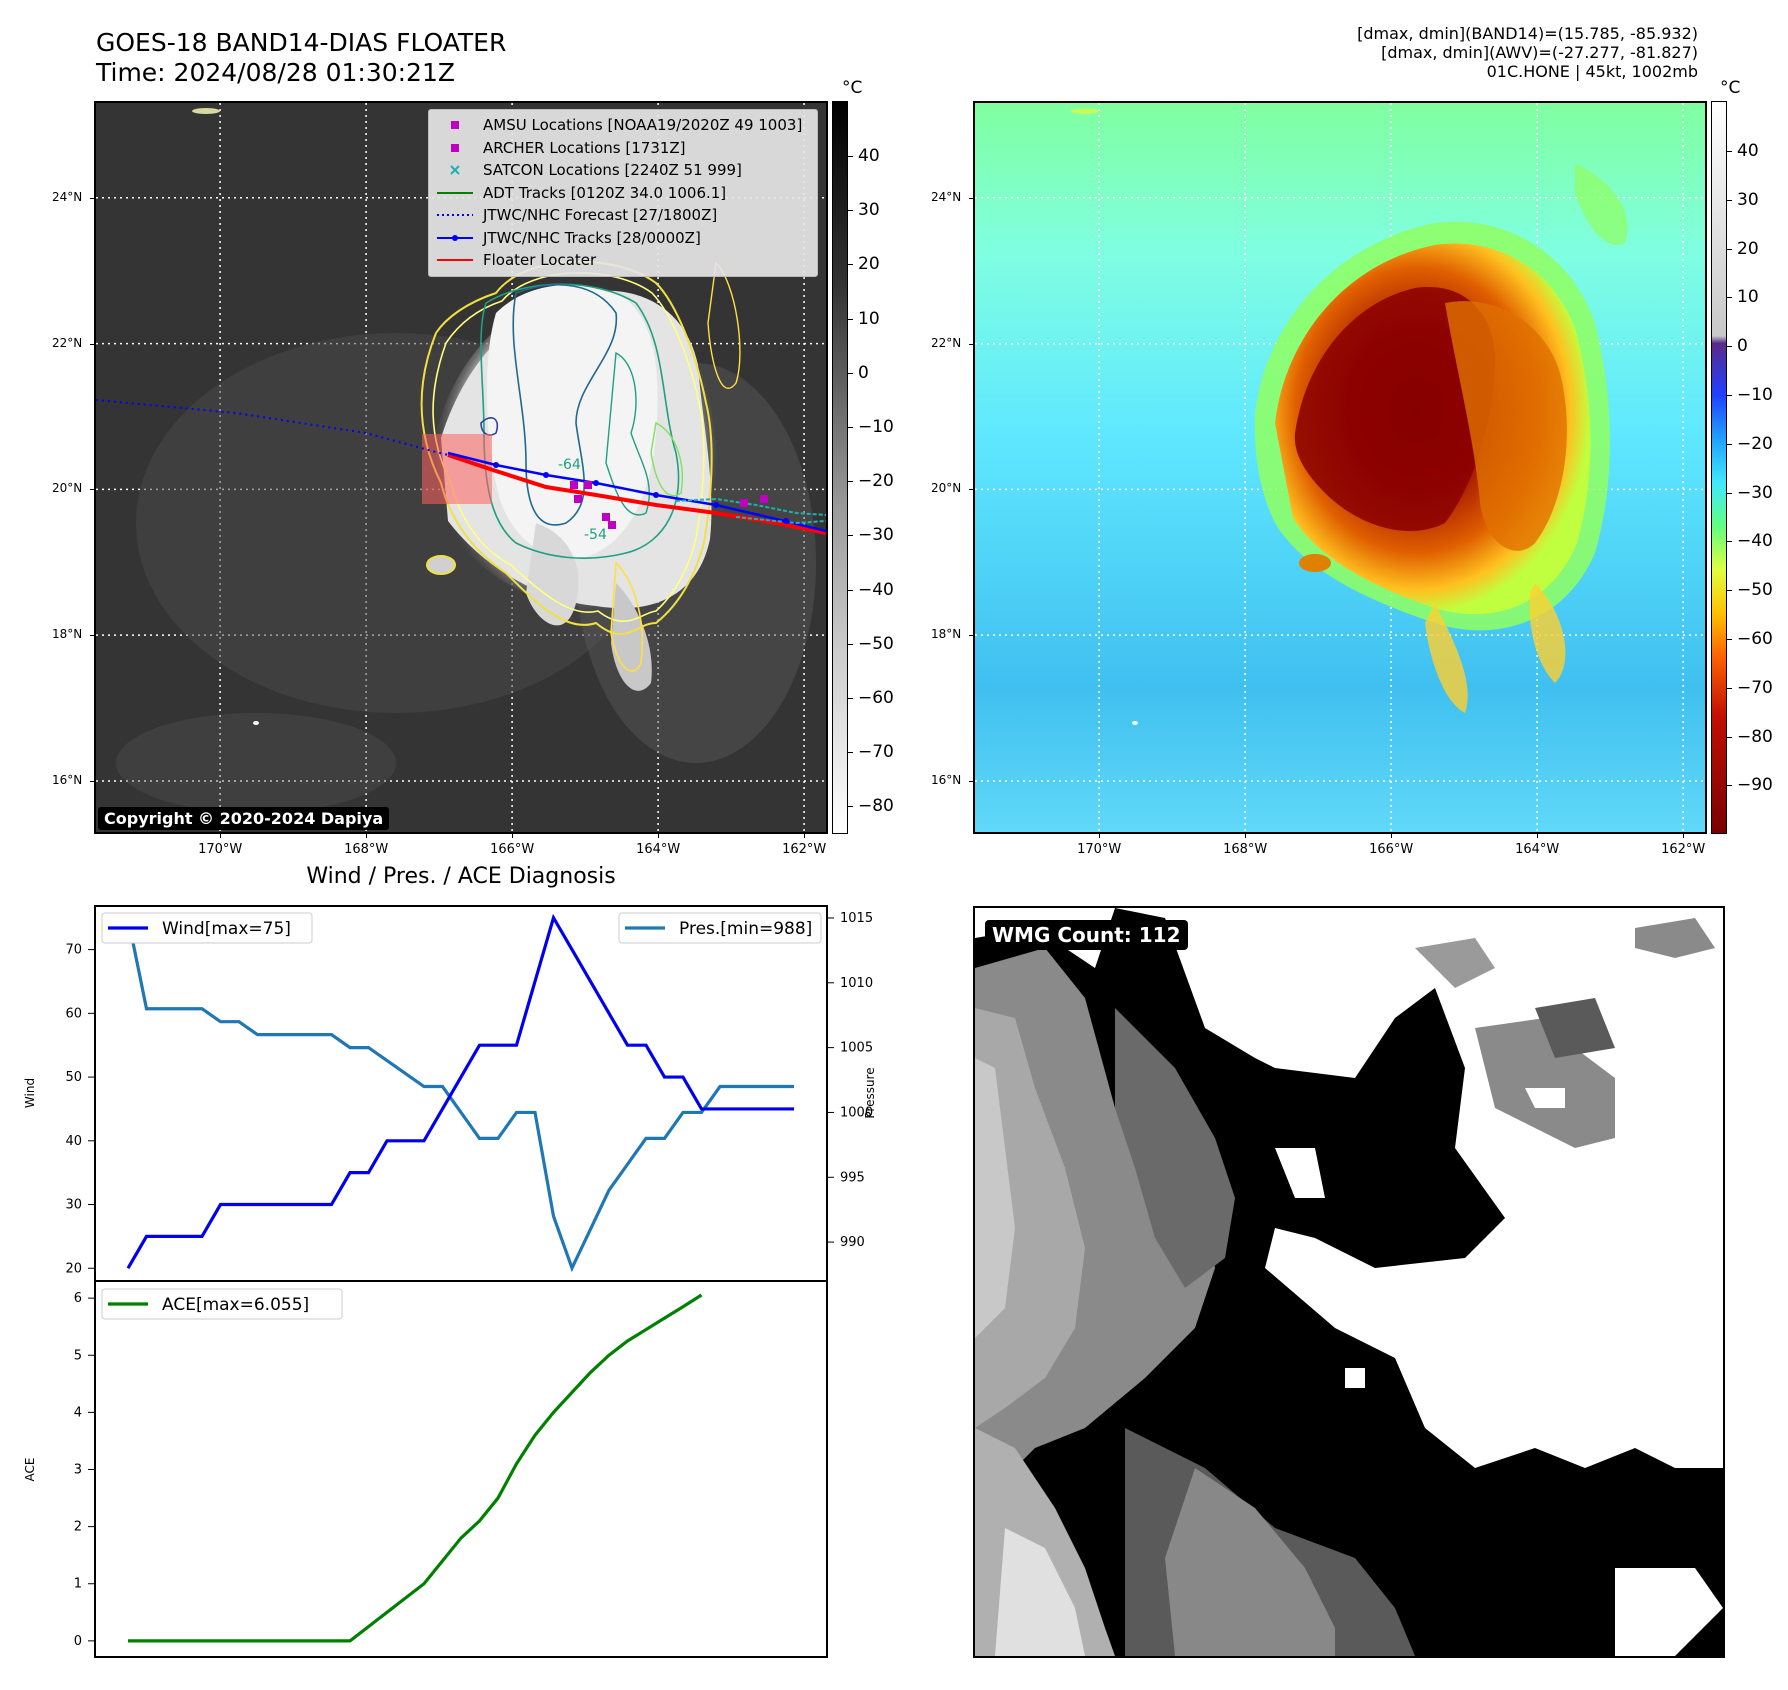 The height and width of the screenshot is (1690, 1788). What do you see at coordinates (1755, 395) in the screenshot?
I see `colorbar-tick-label: −10` at bounding box center [1755, 395].